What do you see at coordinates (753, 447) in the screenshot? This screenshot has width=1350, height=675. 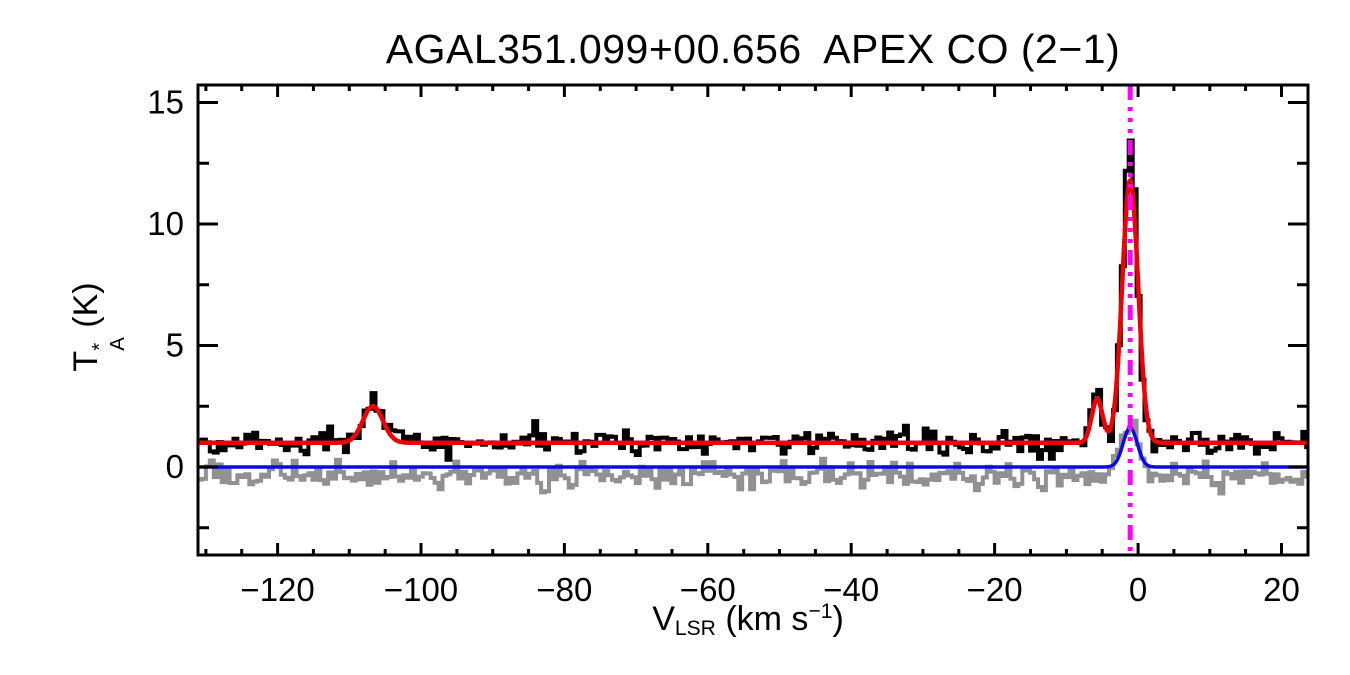 I see `residual-fit` at bounding box center [753, 447].